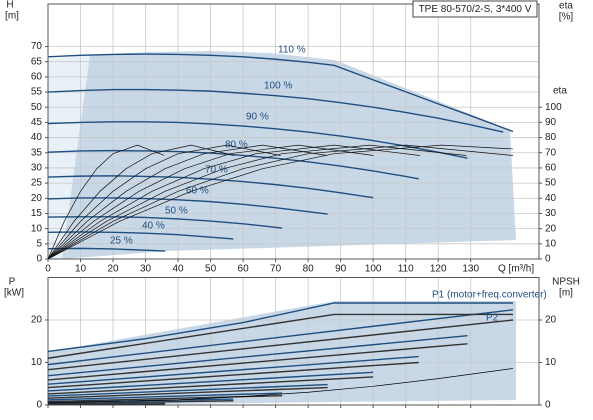 The height and width of the screenshot is (420, 593). What do you see at coordinates (48, 269) in the screenshot?
I see `x-tick-label: 0` at bounding box center [48, 269].